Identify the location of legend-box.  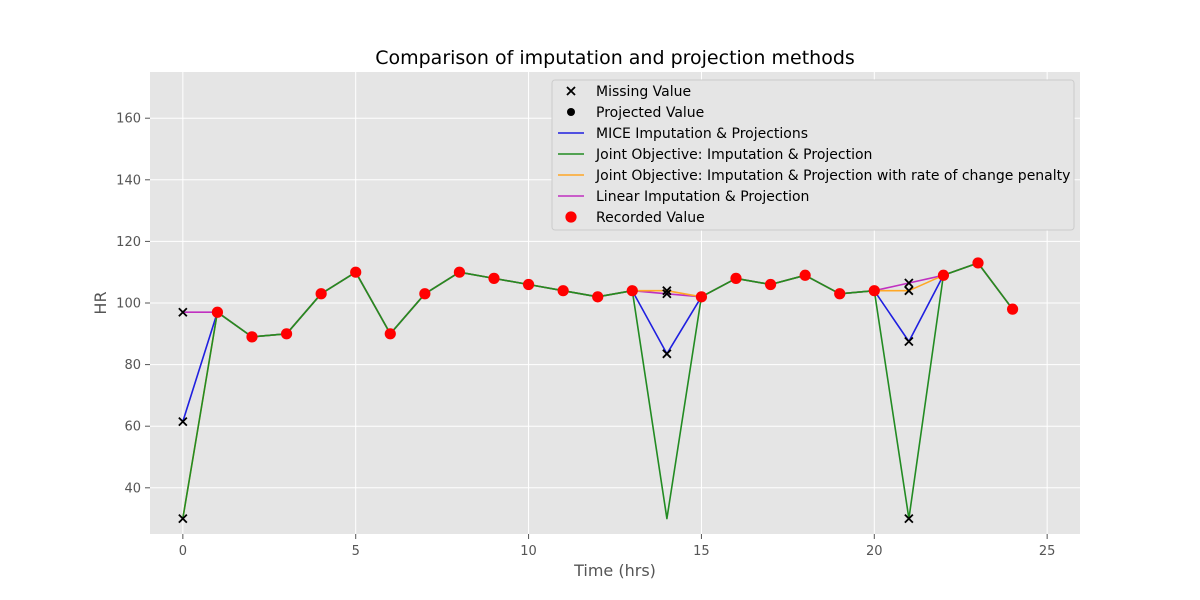
(813, 155).